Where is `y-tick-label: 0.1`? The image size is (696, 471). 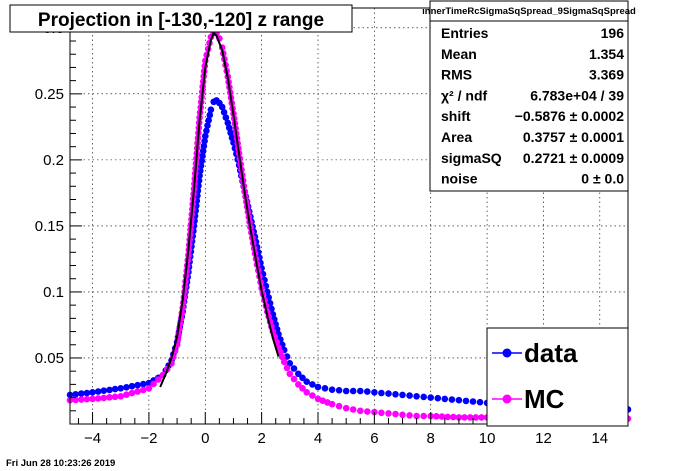 y-tick-label: 0.1 is located at coordinates (53, 292).